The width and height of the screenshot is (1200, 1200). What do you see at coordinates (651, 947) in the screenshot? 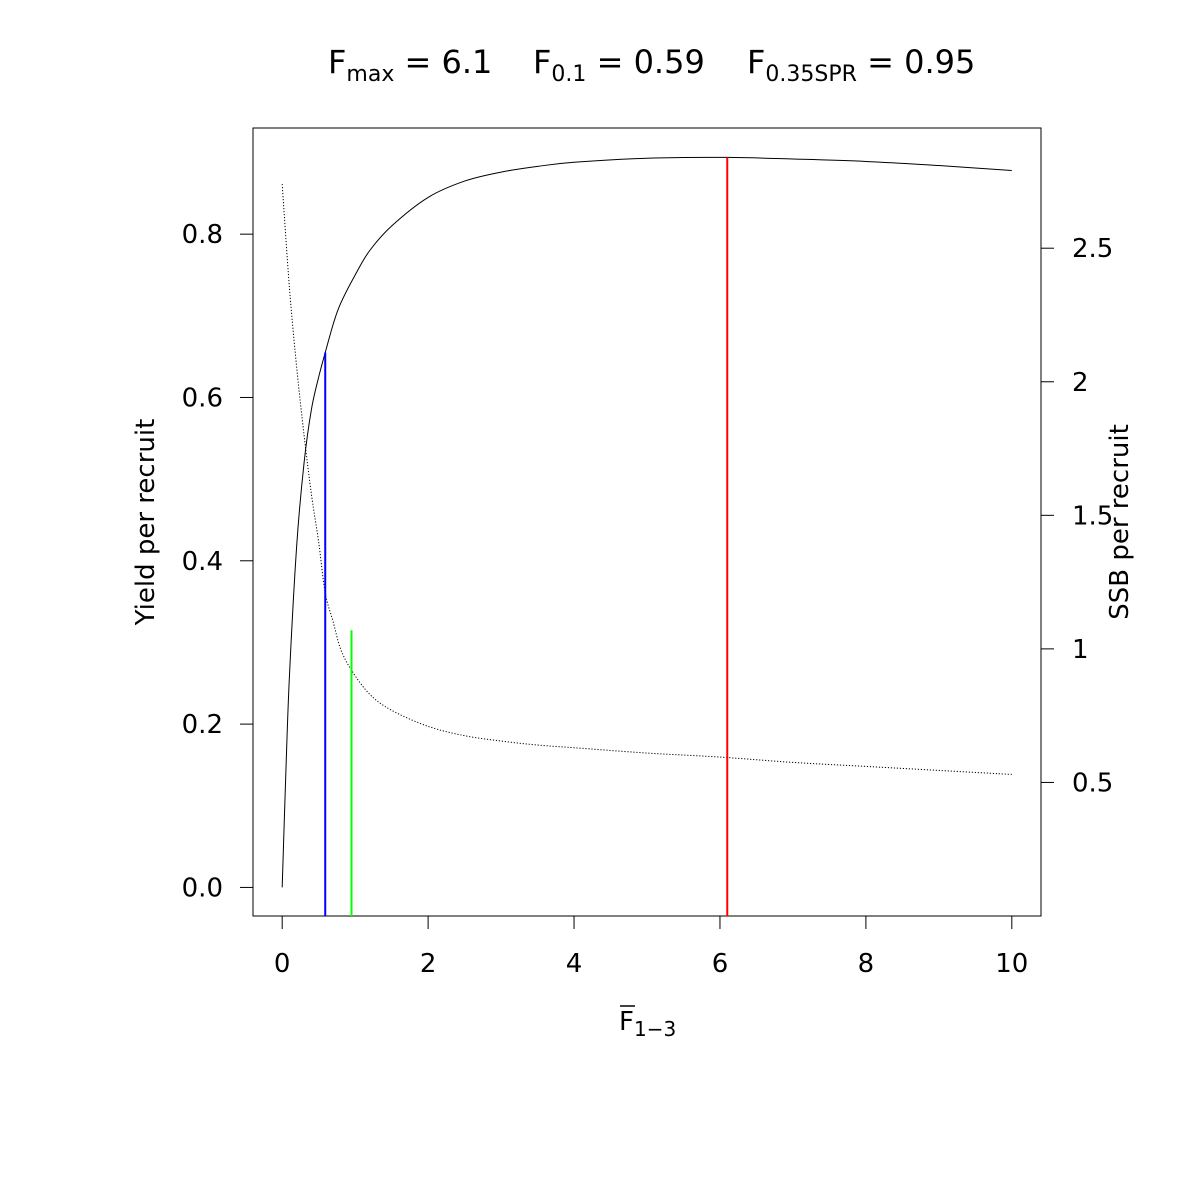
I see `x-axis: 0 2 4 6 8 10` at bounding box center [651, 947].